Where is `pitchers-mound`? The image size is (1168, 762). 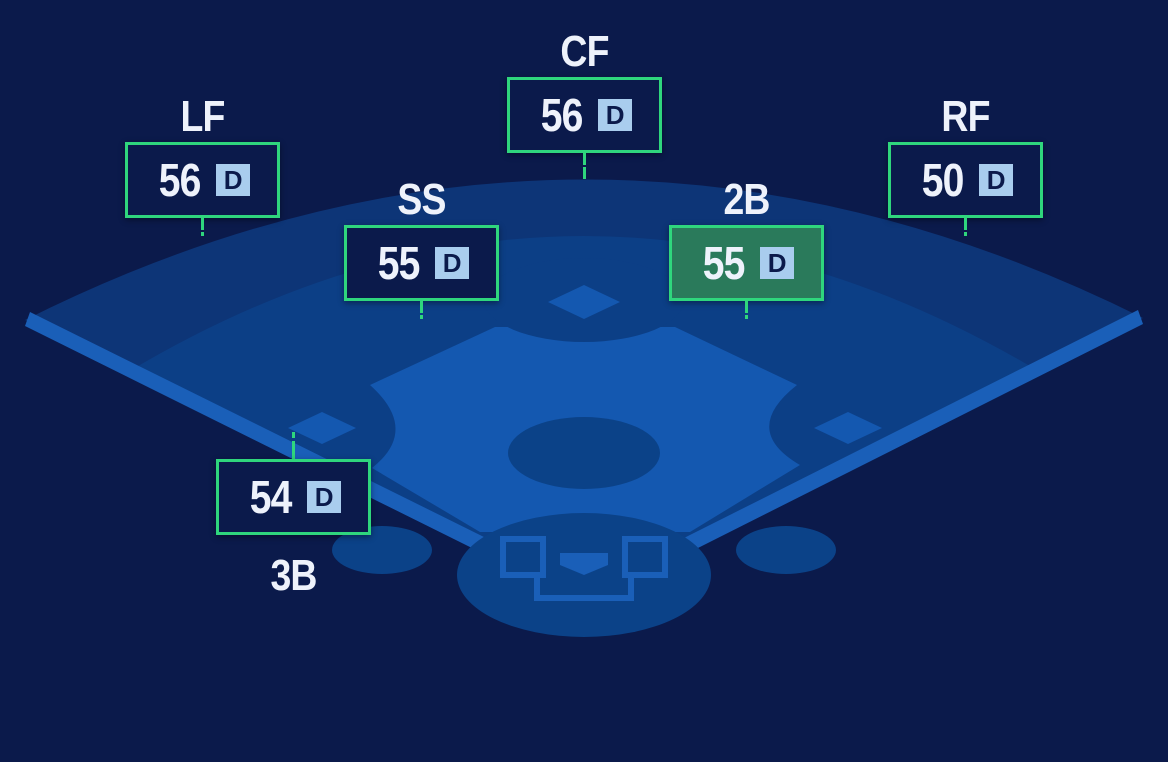
pitchers-mound is located at coordinates (584, 453).